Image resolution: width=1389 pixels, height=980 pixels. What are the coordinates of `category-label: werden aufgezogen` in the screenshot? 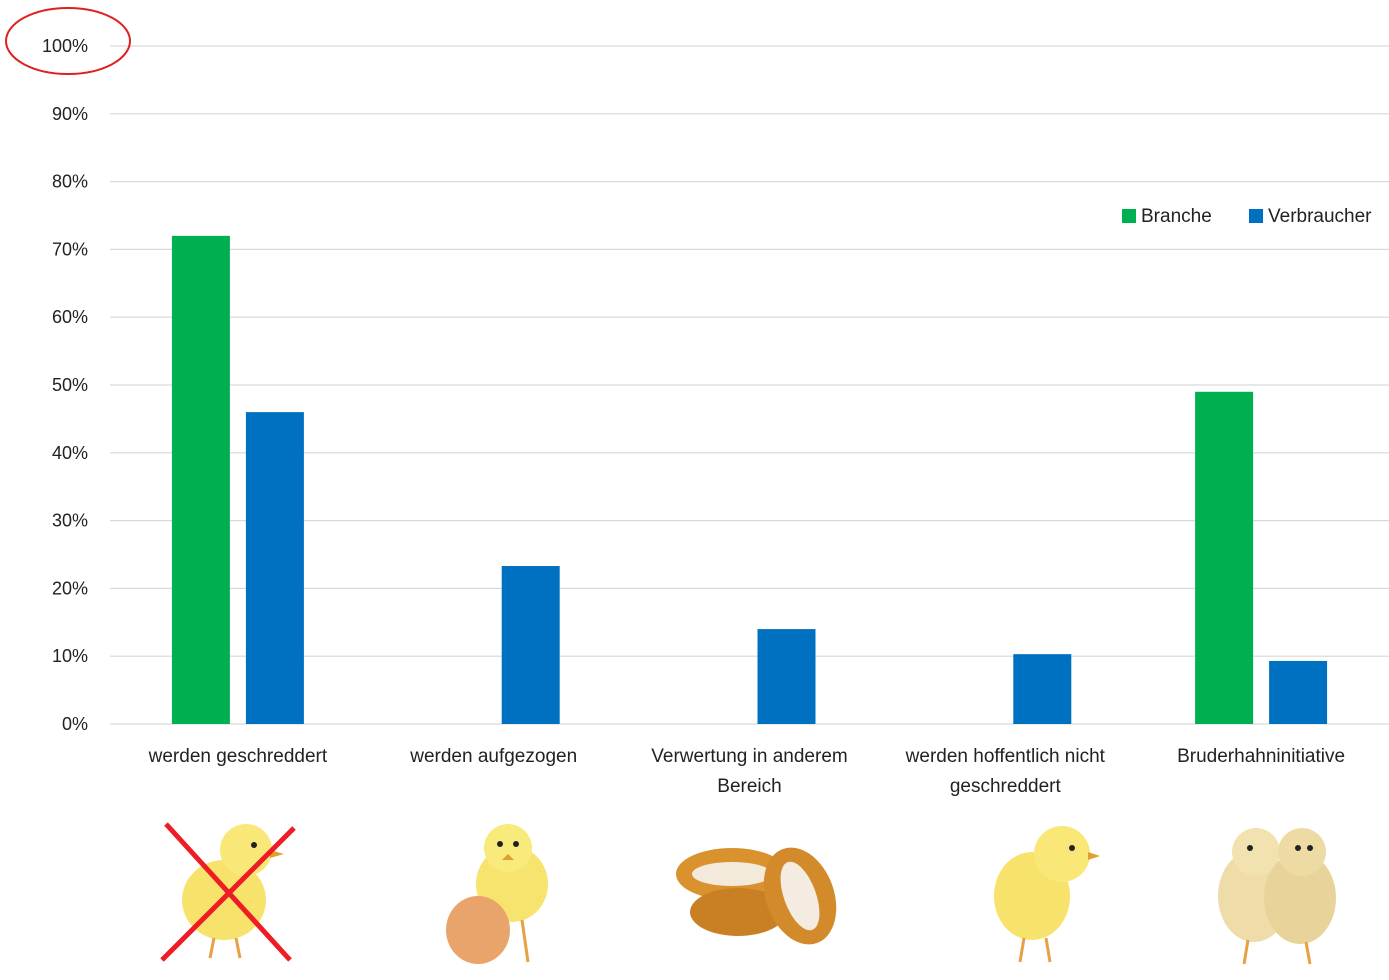 It's located at (493, 756).